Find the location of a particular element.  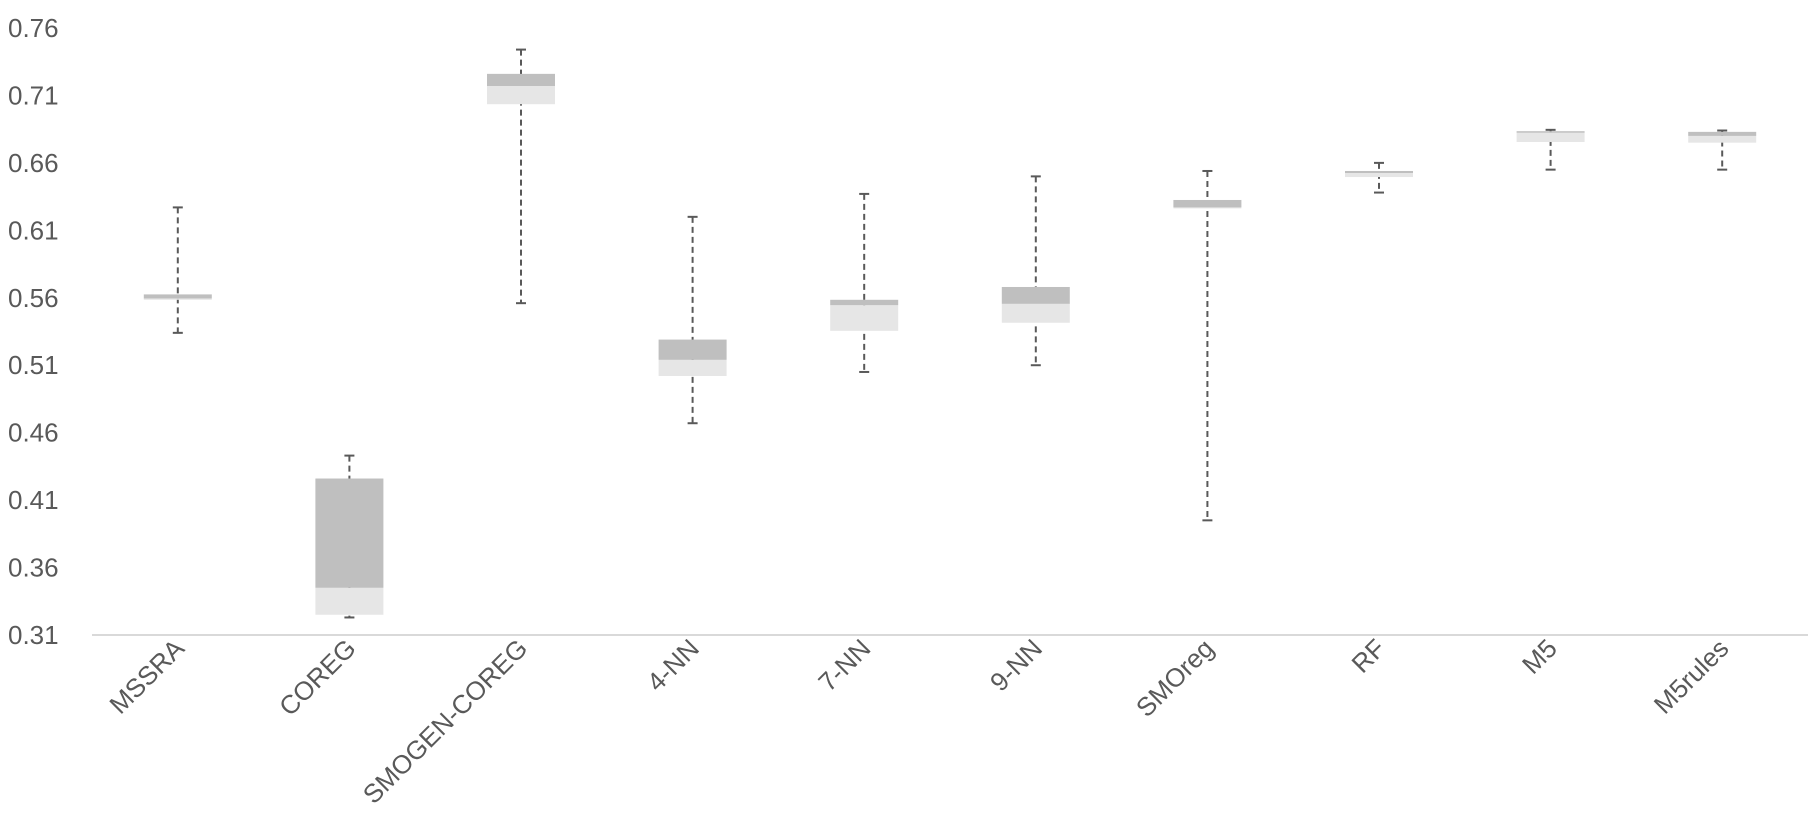

x-category-label: M5rules is located at coordinates (1691, 676).